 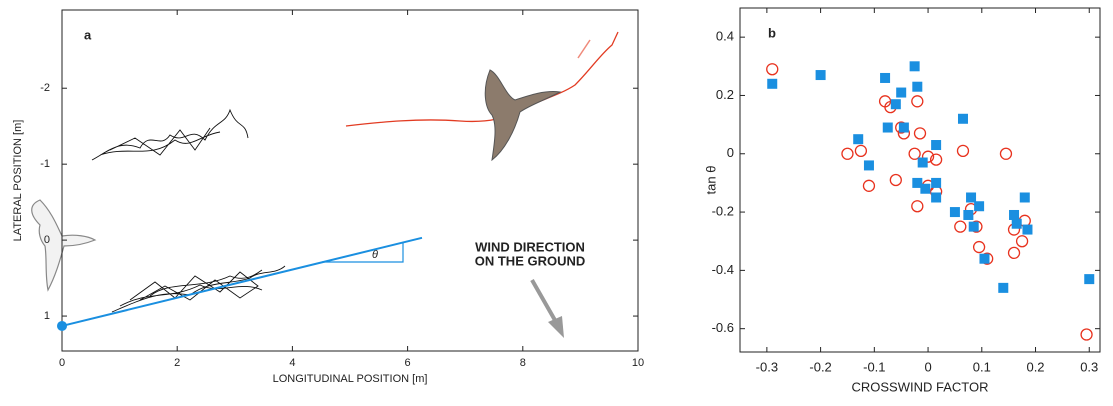 What do you see at coordinates (874, 366) in the screenshot?
I see `x-tick-label: -0.1` at bounding box center [874, 366].